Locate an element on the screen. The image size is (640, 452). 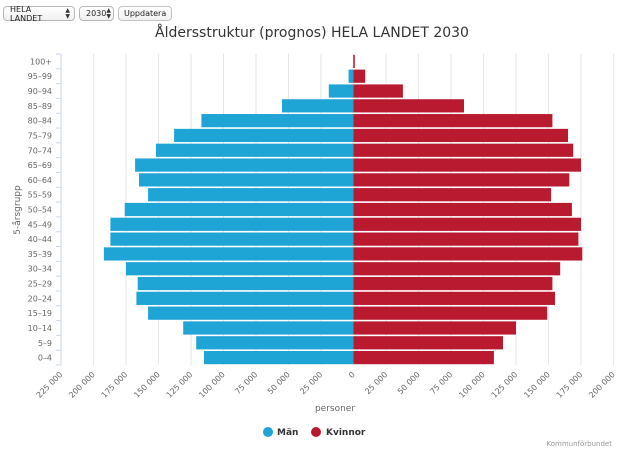
y-tick-label: 70–74 is located at coordinates (40, 150).